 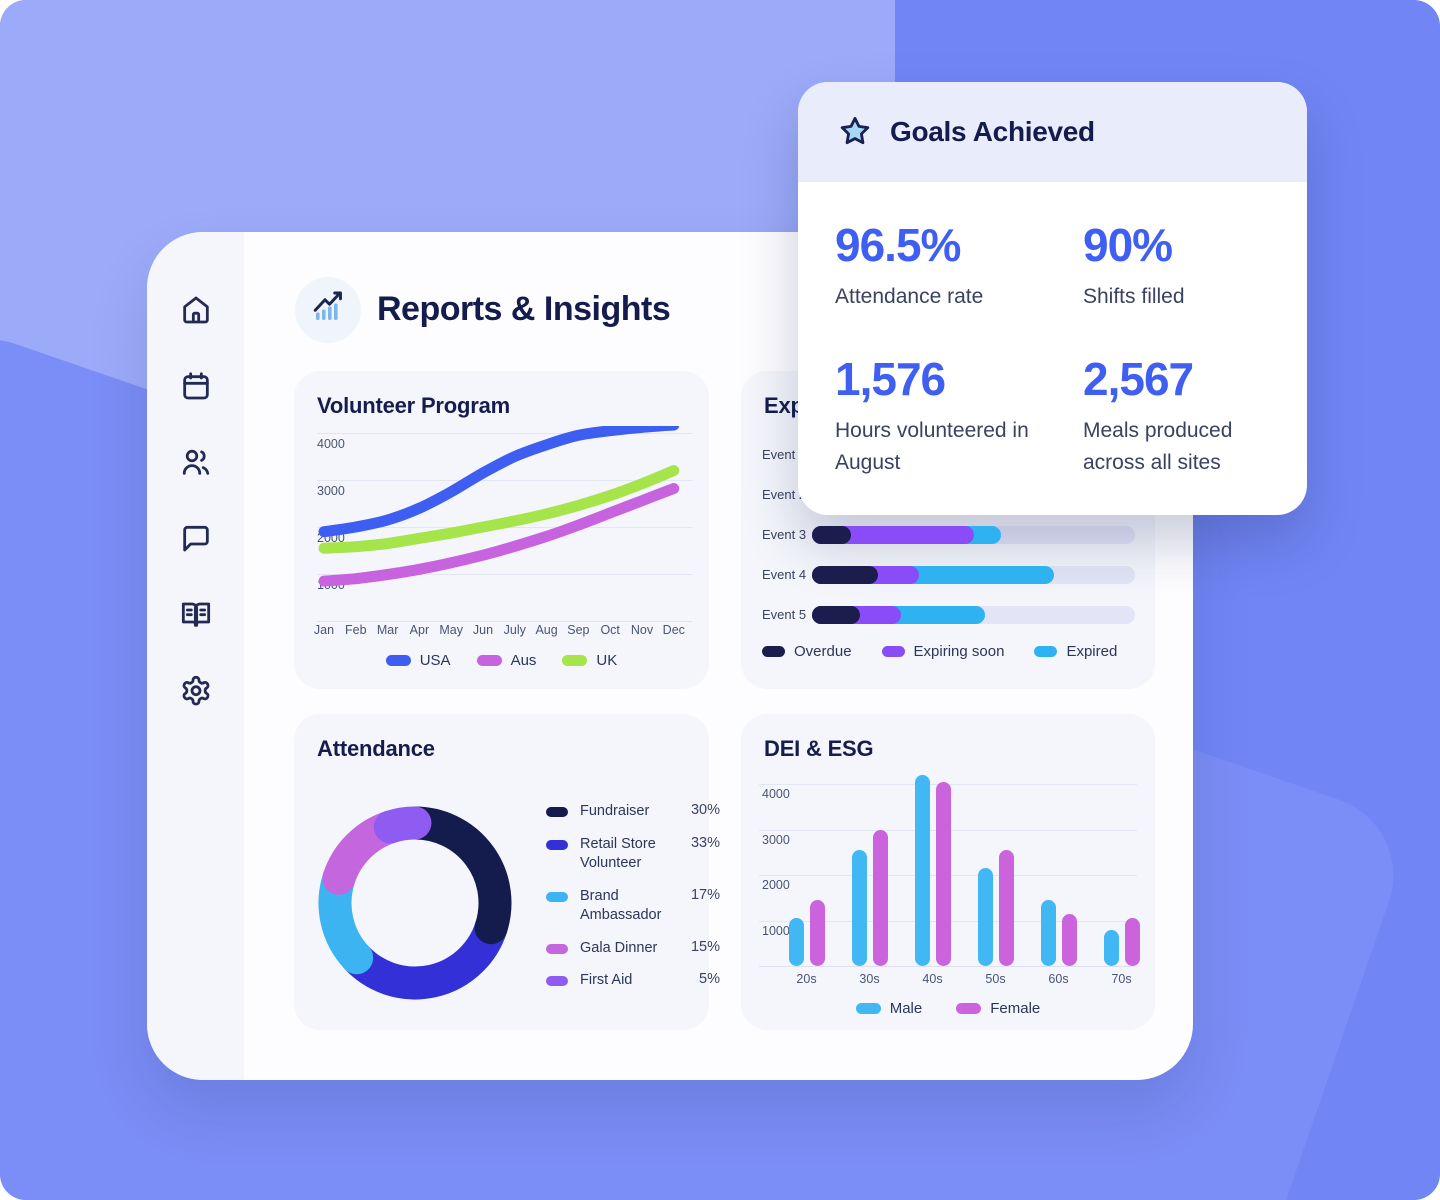 I want to click on legend-item: USA, so click(x=418, y=660).